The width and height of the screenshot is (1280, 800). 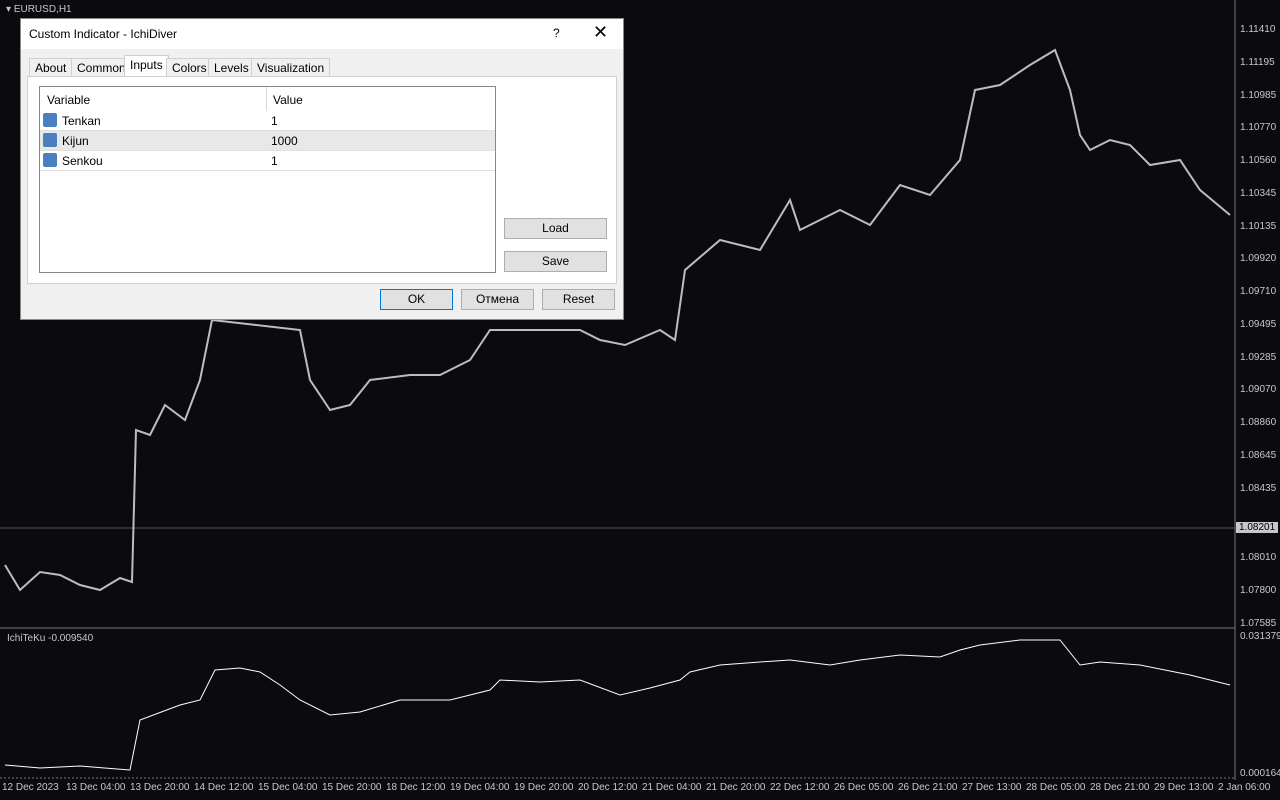 What do you see at coordinates (284, 141) in the screenshot?
I see `variable-value: 1000` at bounding box center [284, 141].